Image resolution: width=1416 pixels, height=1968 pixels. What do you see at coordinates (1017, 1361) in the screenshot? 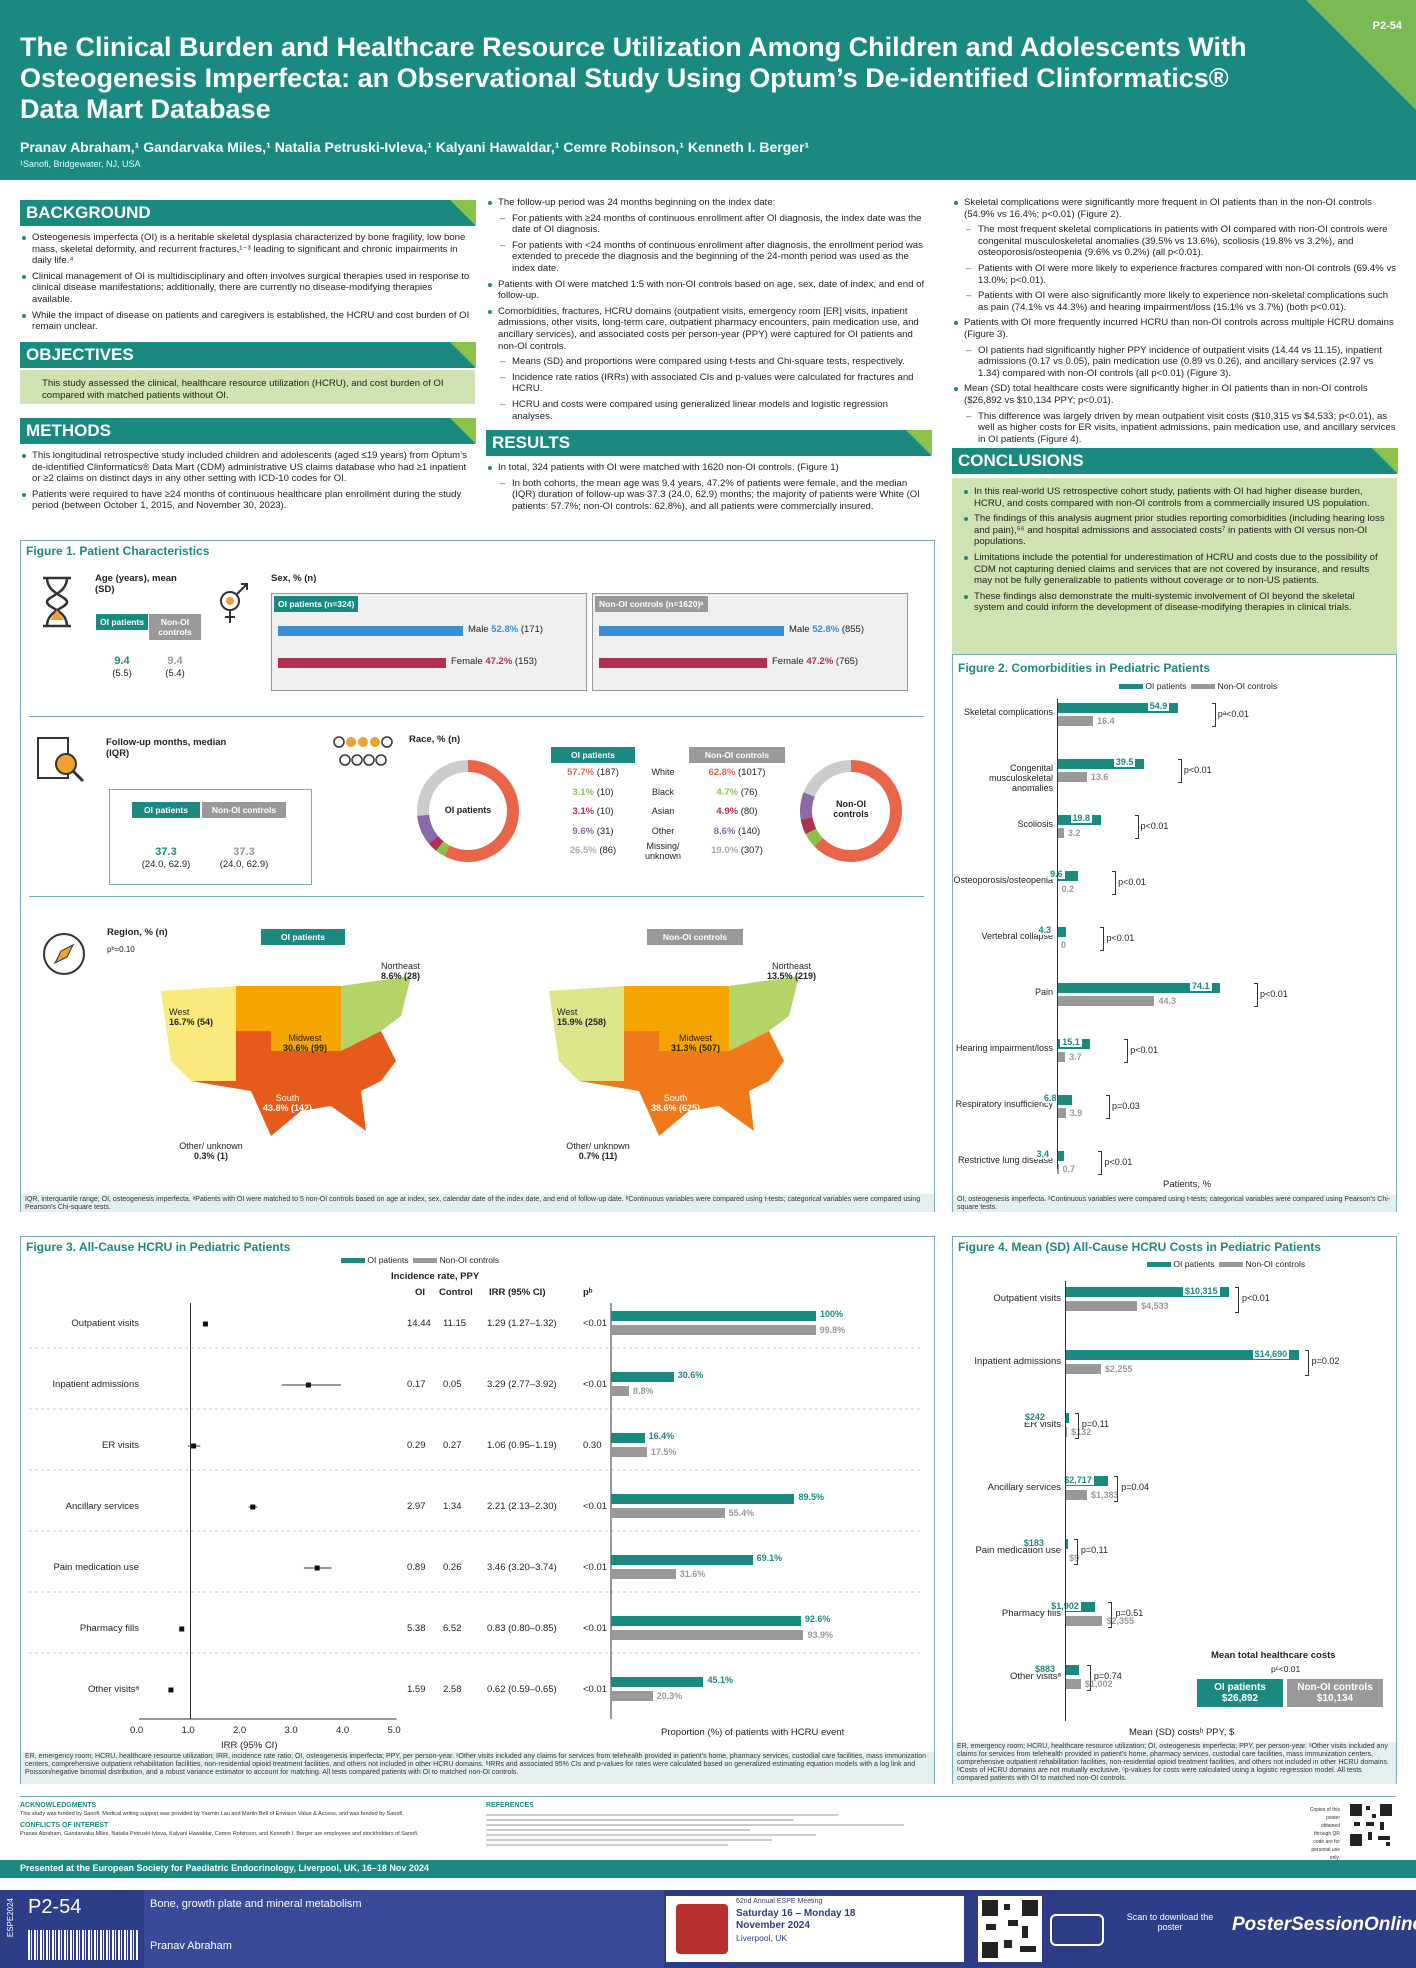
I see `category-label: Inpatient admissions` at bounding box center [1017, 1361].